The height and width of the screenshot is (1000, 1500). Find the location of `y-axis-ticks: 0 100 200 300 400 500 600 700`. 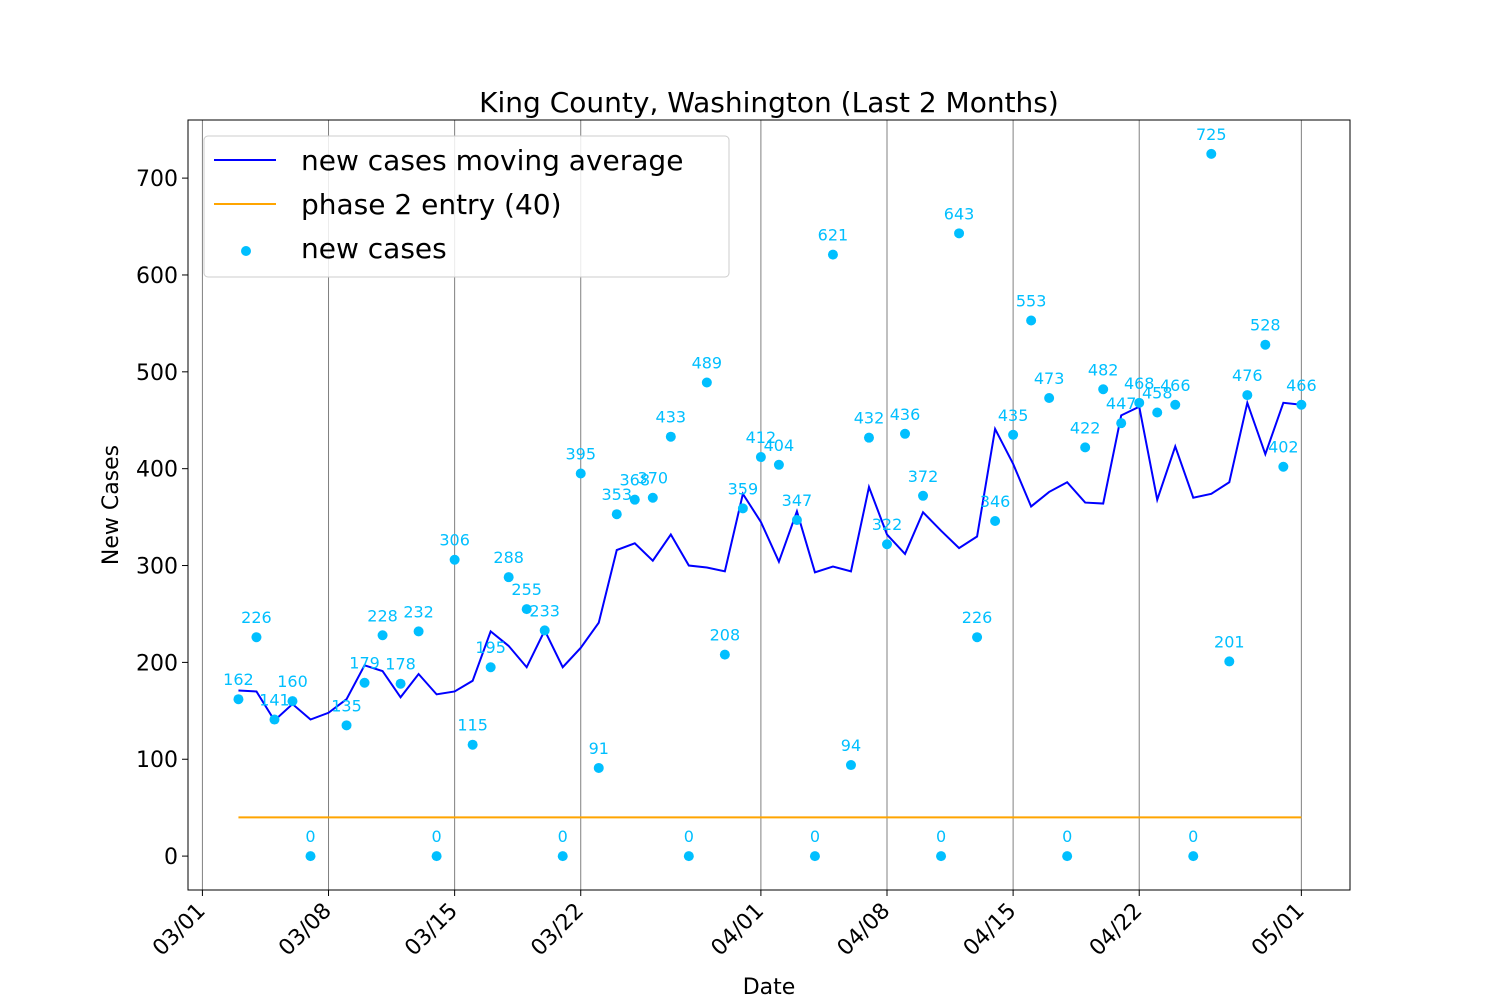

y-axis-ticks: 0 100 200 300 400 500 600 700 is located at coordinates (162, 518).